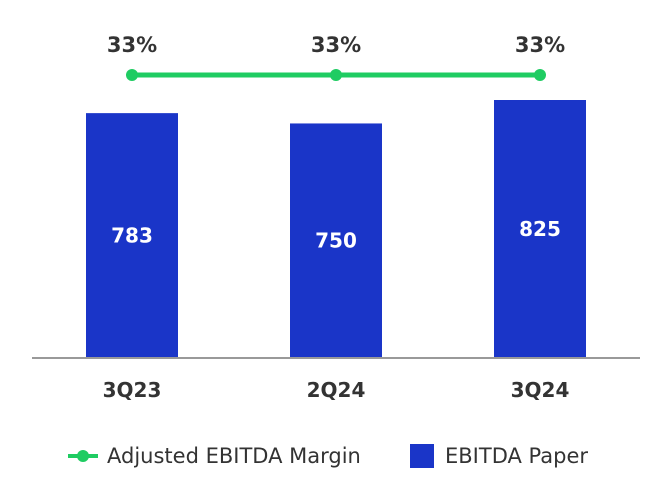 The width and height of the screenshot is (672, 480). I want to click on legend-label-margin: Adjusted EBITDA Margin, so click(234, 456).